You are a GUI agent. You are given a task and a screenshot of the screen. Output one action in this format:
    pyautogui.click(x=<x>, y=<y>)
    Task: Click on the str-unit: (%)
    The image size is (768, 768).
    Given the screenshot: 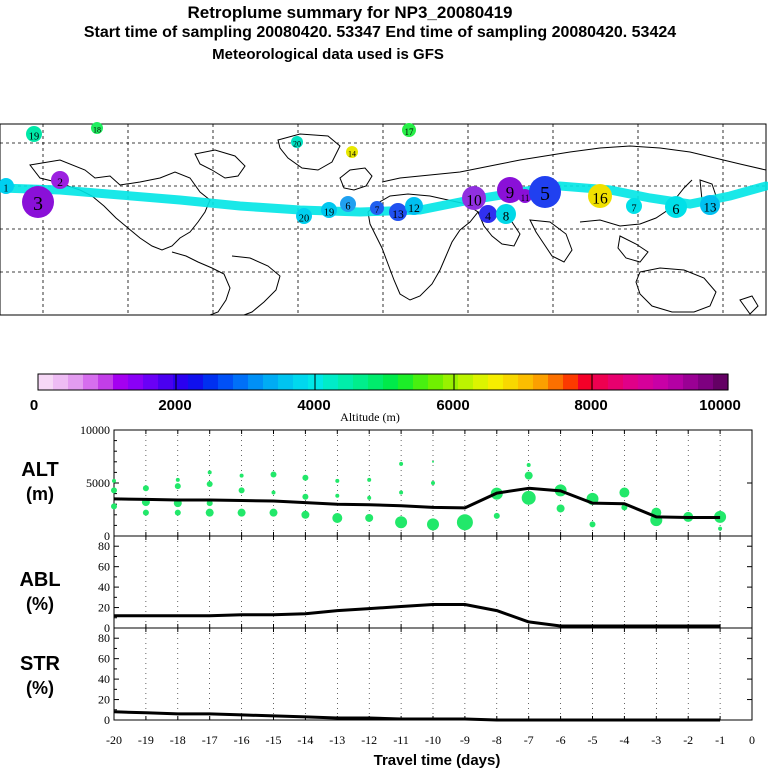 What is the action you would take?
    pyautogui.click(x=40, y=688)
    